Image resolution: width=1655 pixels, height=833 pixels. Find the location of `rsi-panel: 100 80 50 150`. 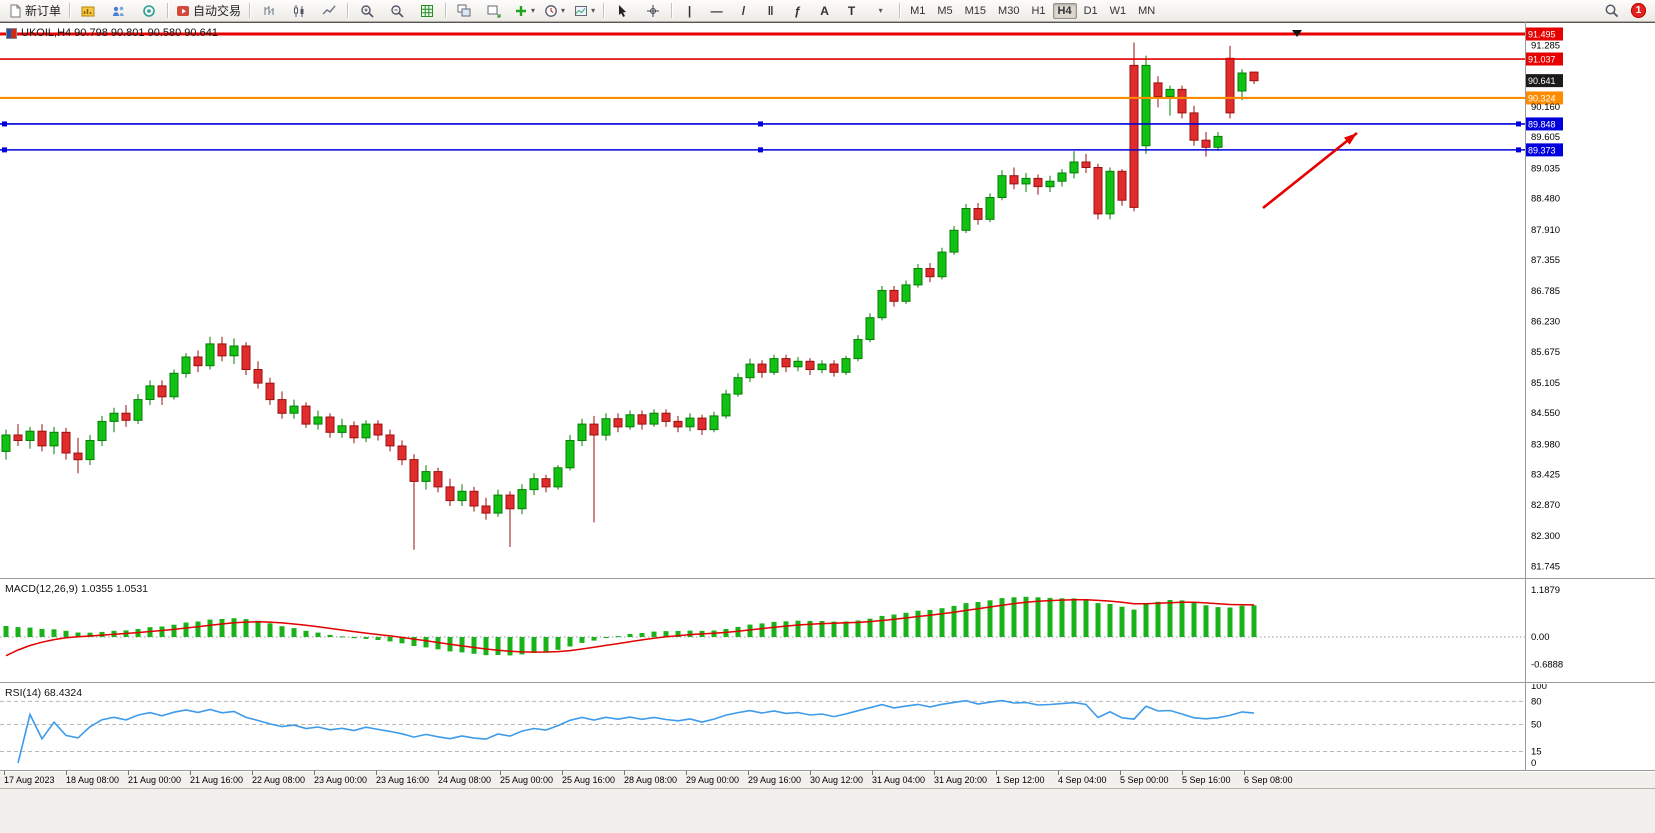

rsi-panel: 100 80 50 150 is located at coordinates (773, 725).